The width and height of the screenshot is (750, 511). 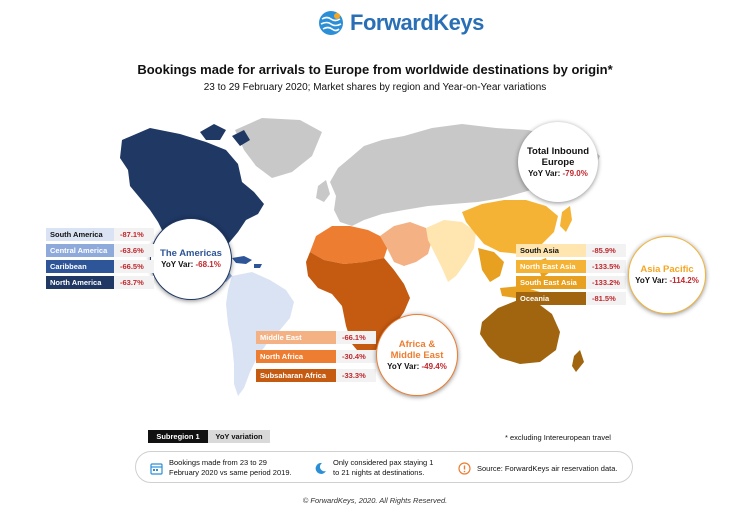 What do you see at coordinates (551, 298) in the screenshot?
I see `label-oceania: Oceania` at bounding box center [551, 298].